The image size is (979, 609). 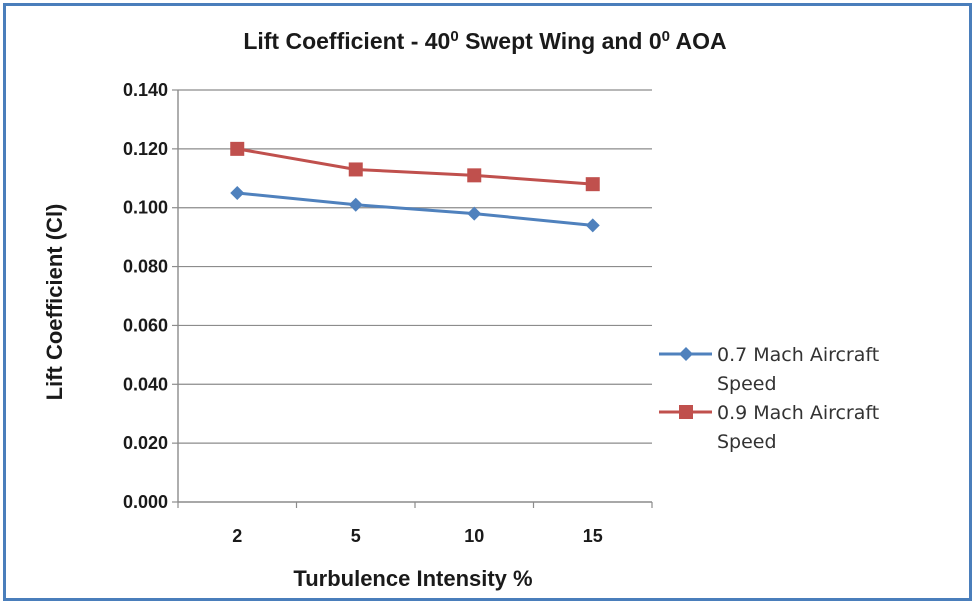 I want to click on y-tick-label: 0.020, so click(x=145, y=443).